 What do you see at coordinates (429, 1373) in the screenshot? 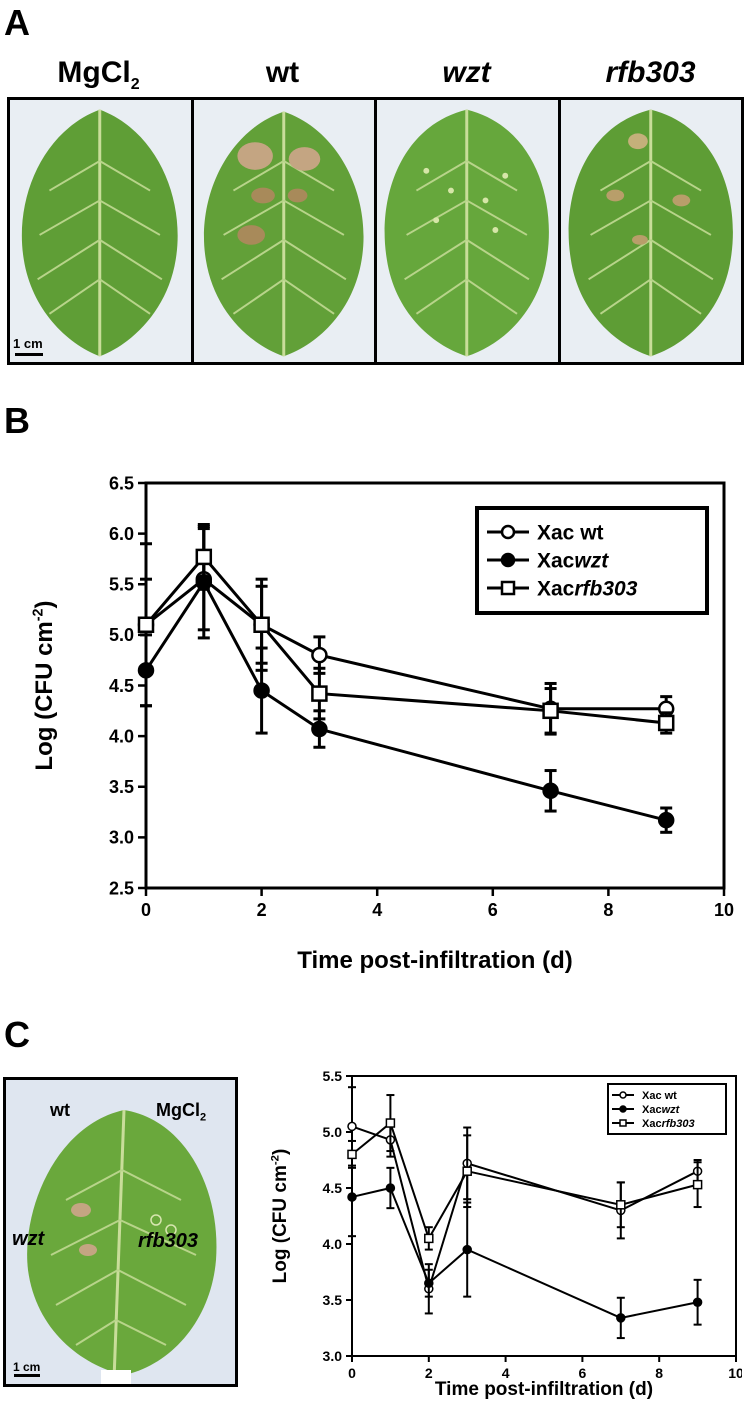
I see `x-tick-label: 2` at bounding box center [429, 1373].